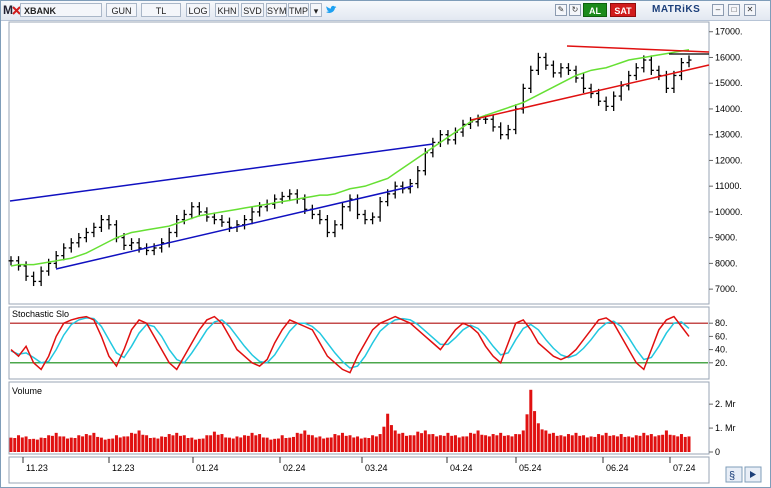  I want to click on time-tick-label: 01.24, so click(207, 468).